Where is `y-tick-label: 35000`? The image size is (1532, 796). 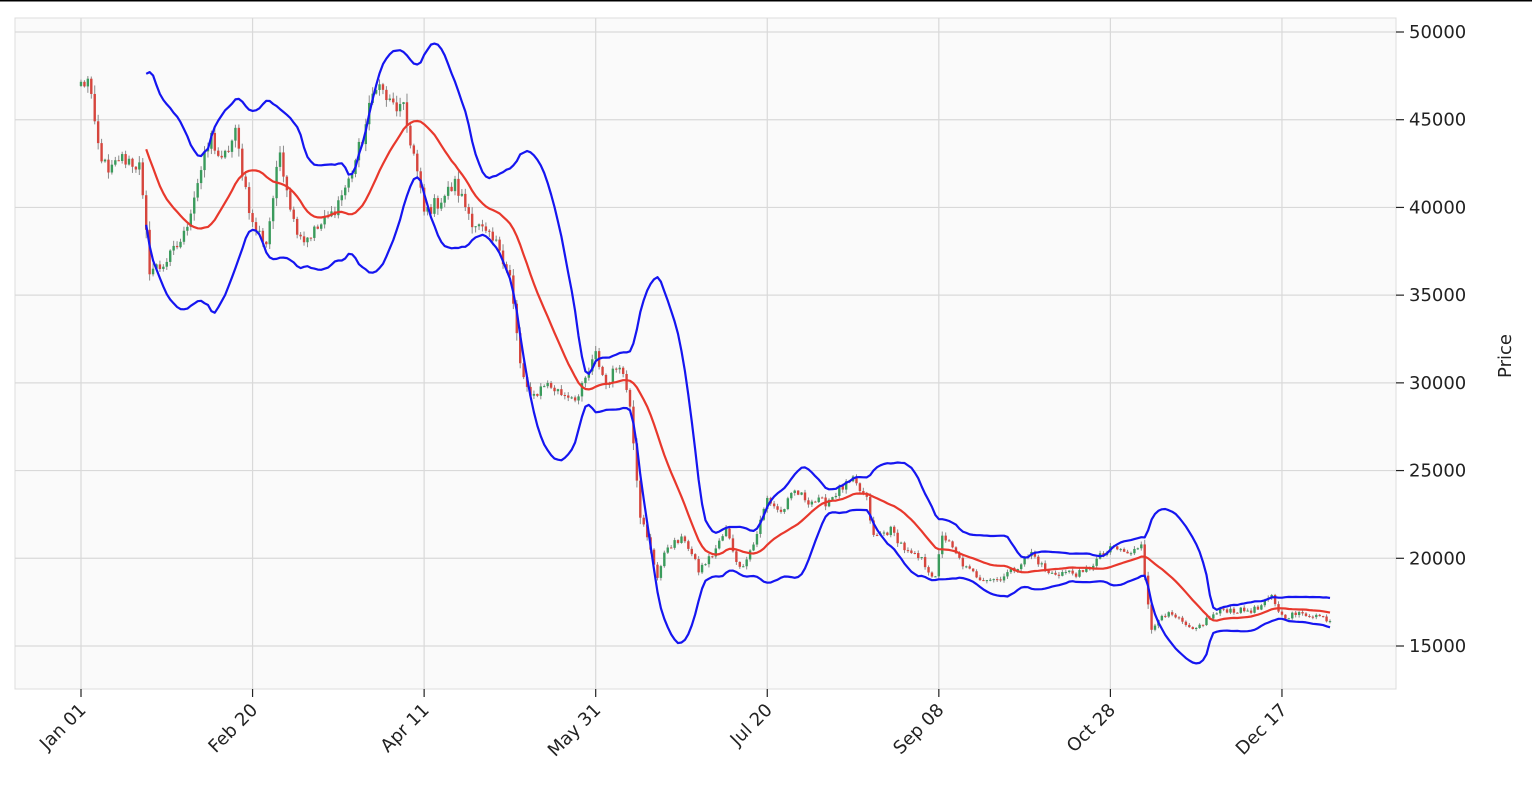 y-tick-label: 35000 is located at coordinates (1437, 295).